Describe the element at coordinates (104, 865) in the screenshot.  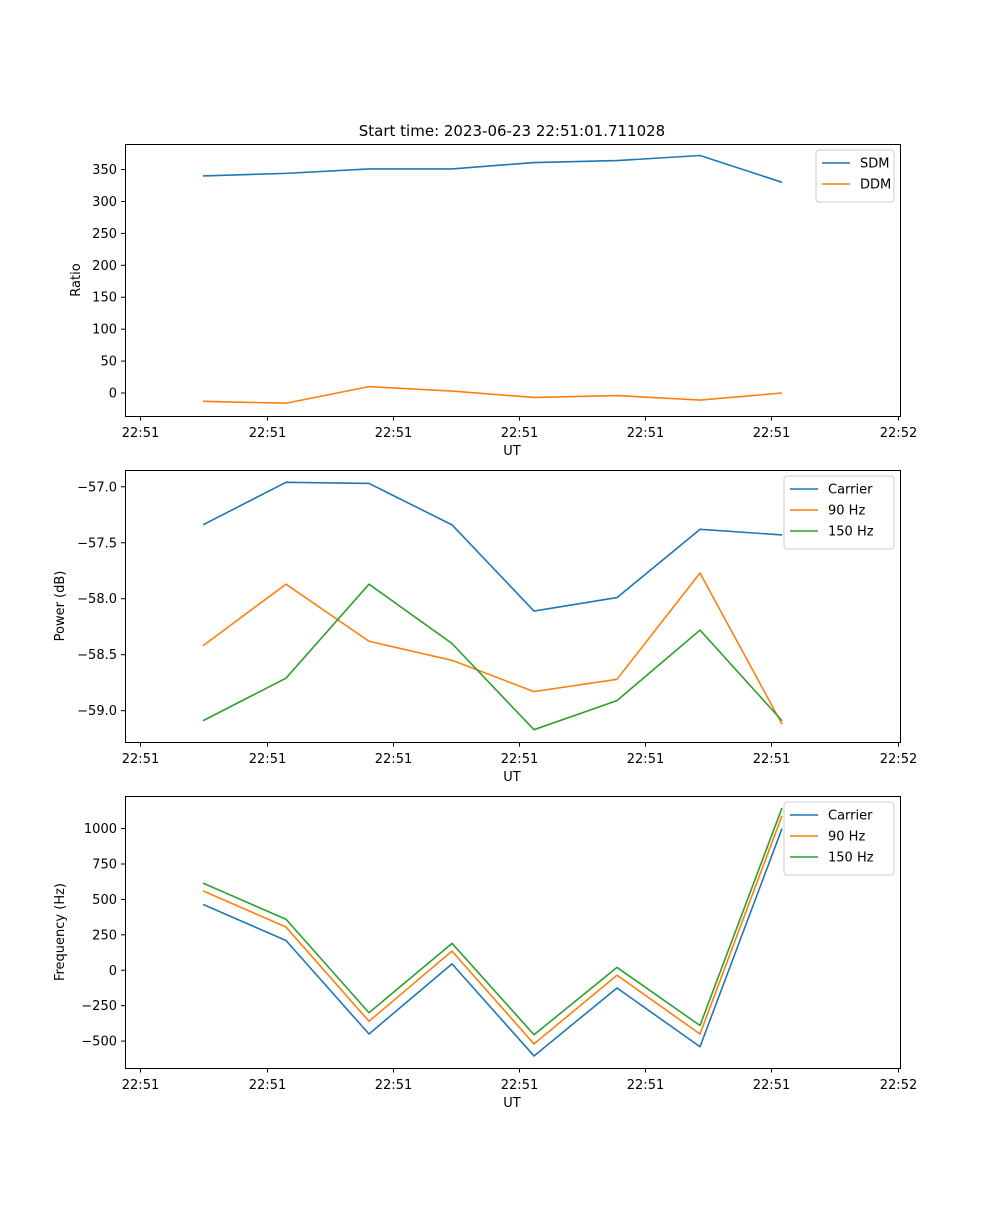
I see `y-tick-label: 750` at that location.